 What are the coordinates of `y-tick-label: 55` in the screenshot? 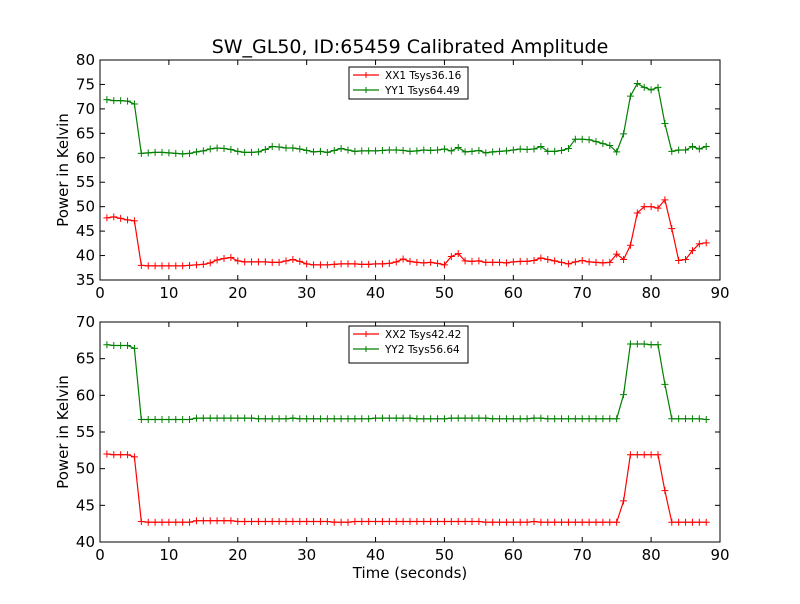 It's located at (85, 182).